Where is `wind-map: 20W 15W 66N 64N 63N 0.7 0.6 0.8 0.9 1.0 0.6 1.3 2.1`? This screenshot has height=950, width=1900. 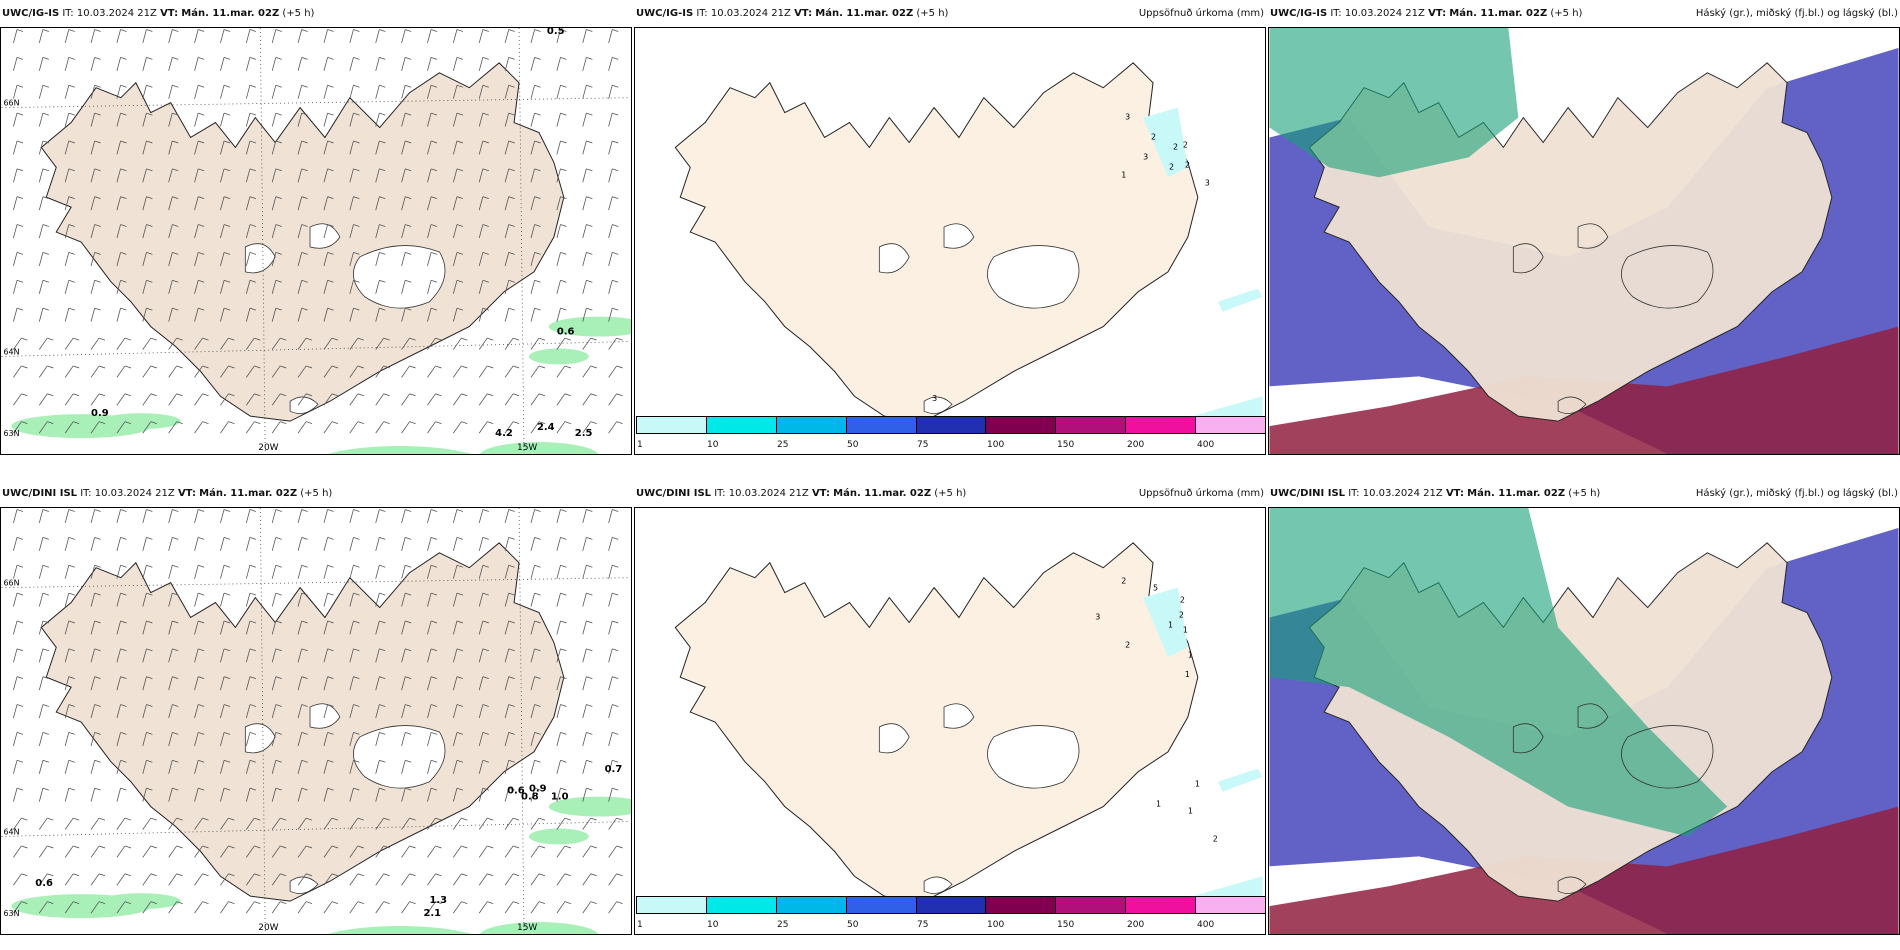
wind-map: 20W 15W 66N 64N 63N 0.7 0.6 0.8 0.9 1.0 0.6 1.3 2.1 is located at coordinates (316, 721).